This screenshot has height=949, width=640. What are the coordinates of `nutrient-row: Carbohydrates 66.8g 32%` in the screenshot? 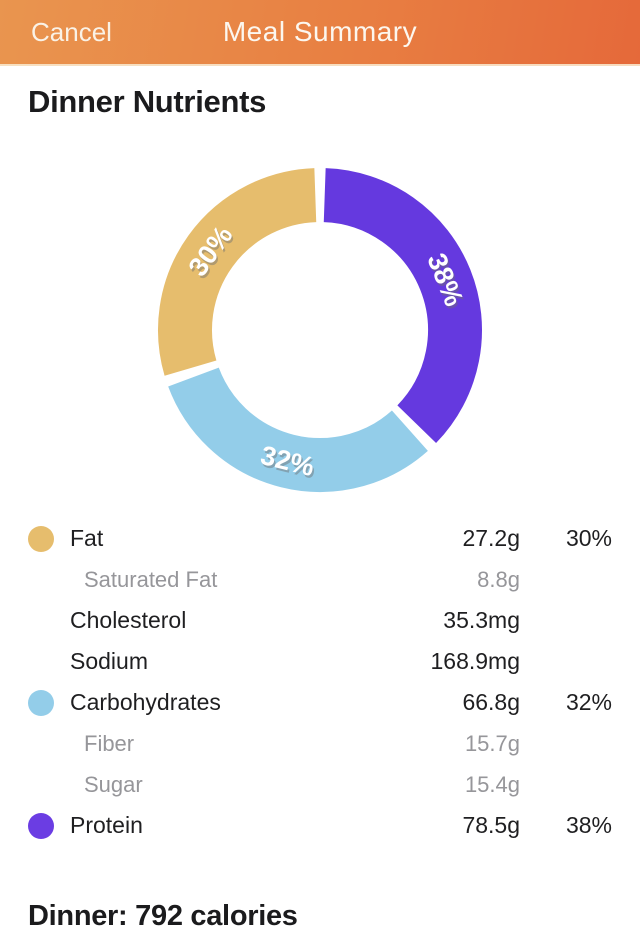 It's located at (320, 702).